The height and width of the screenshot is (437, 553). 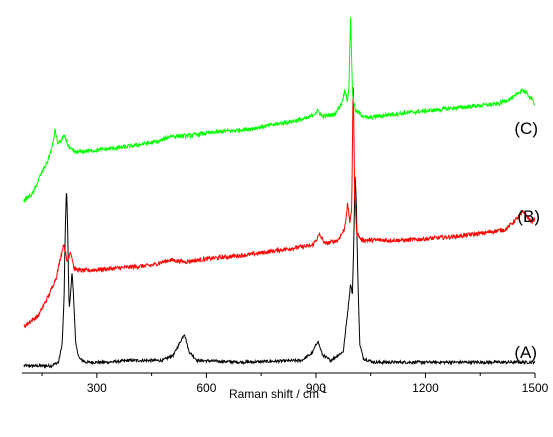 What do you see at coordinates (97, 388) in the screenshot?
I see `x-tick-label: 300` at bounding box center [97, 388].